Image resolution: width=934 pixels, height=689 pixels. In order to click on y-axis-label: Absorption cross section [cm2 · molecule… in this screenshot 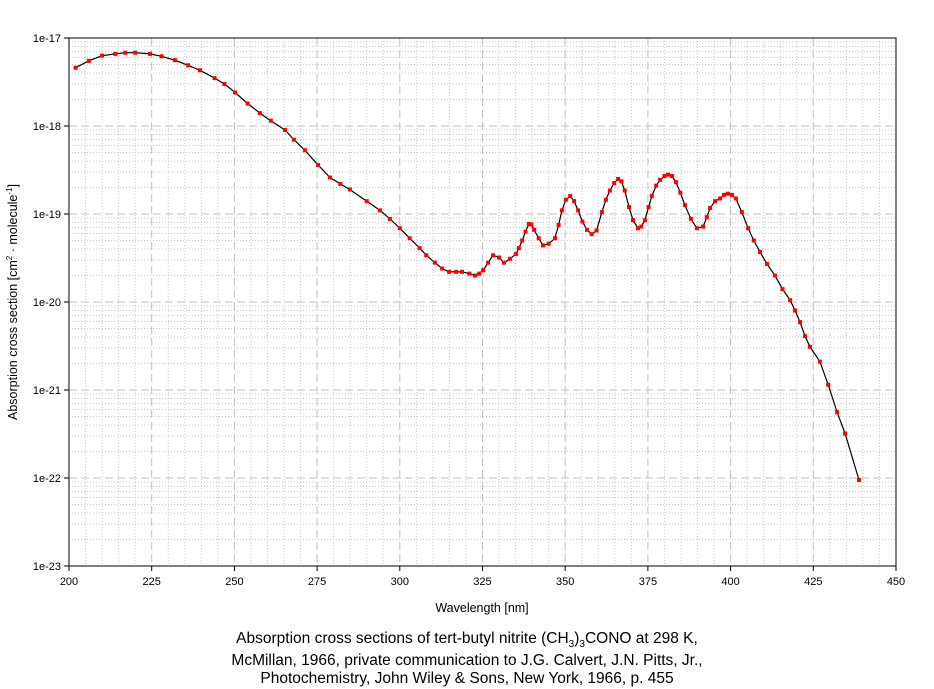, I will do `click(12, 302)`.